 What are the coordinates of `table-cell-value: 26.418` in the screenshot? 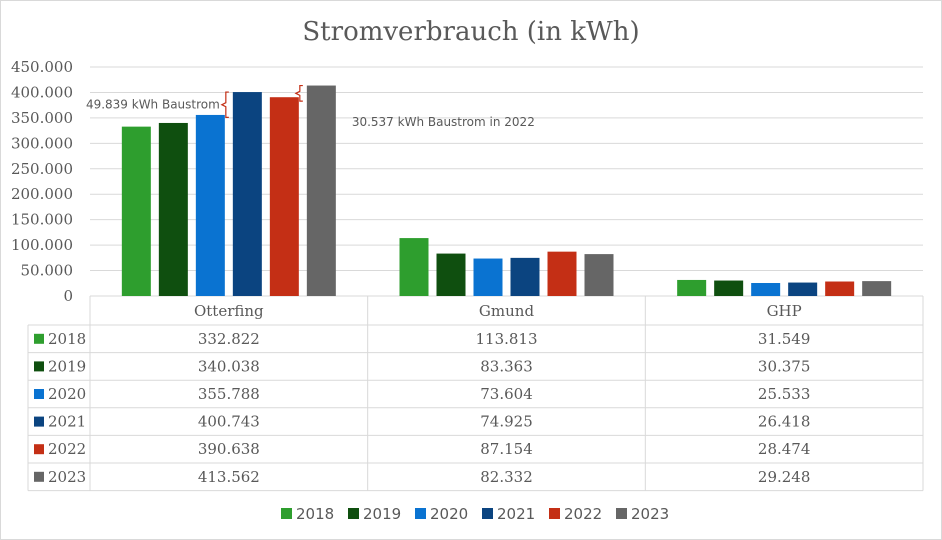 It's located at (784, 422).